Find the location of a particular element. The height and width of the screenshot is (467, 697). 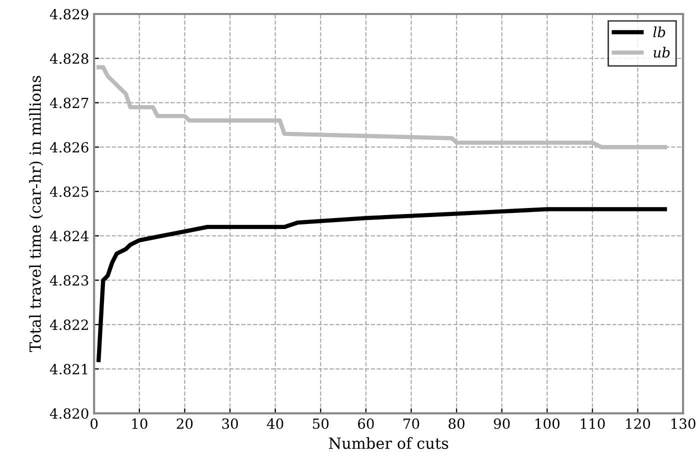

x-tick-label: 0 is located at coordinates (94, 423).